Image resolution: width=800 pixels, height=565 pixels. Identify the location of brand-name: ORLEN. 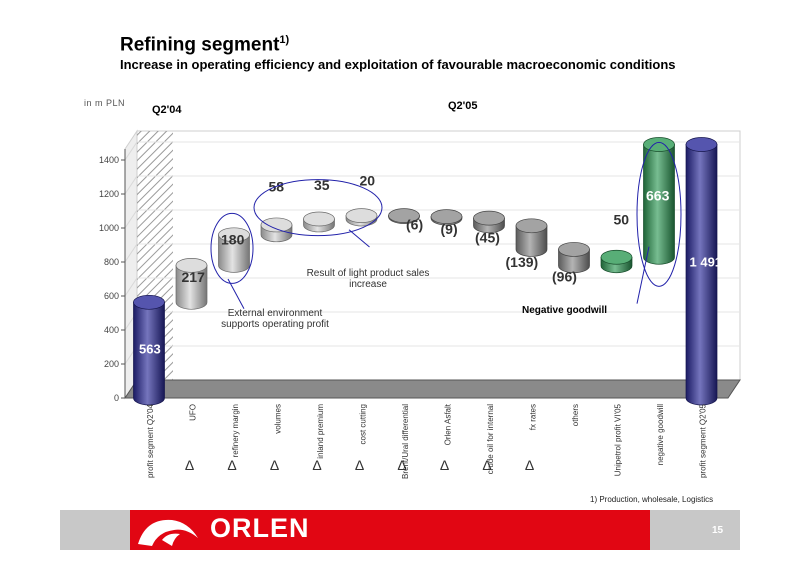
(260, 528).